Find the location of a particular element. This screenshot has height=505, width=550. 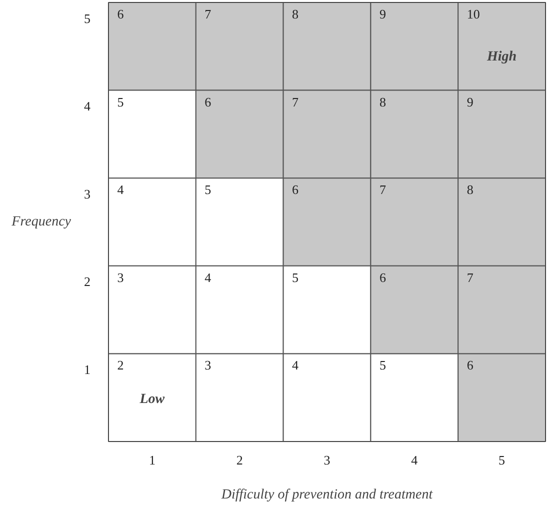

annotation: Low is located at coordinates (152, 399).